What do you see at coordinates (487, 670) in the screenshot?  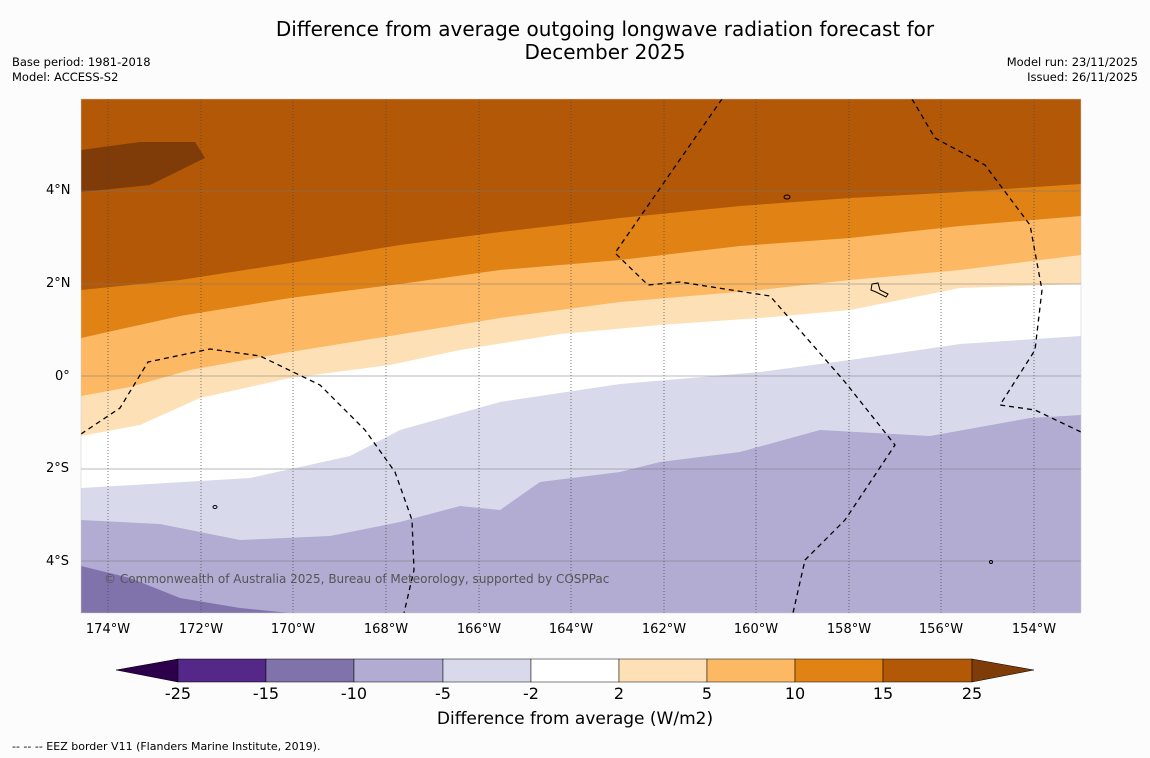 I see `colorbar-swatch-neg5-neg2` at bounding box center [487, 670].